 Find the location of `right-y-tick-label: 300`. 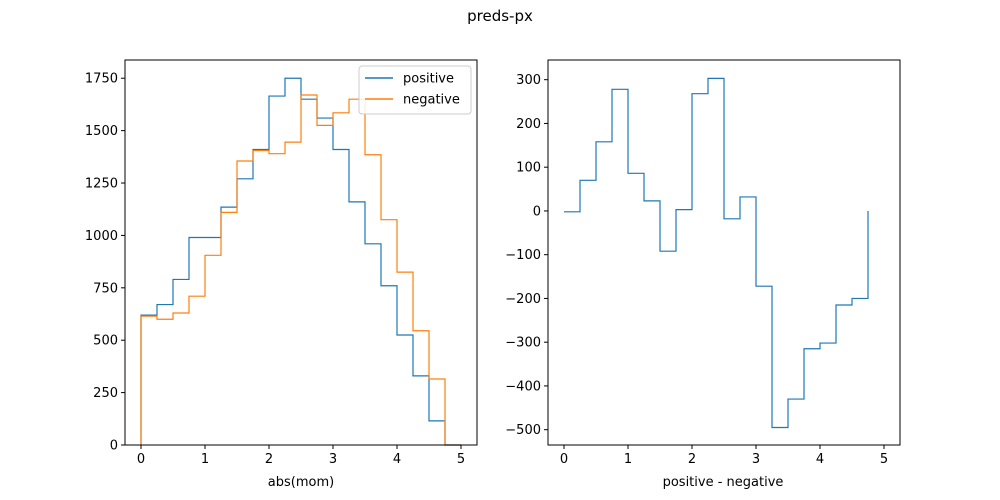

right-y-tick-label: 300 is located at coordinates (528, 80).